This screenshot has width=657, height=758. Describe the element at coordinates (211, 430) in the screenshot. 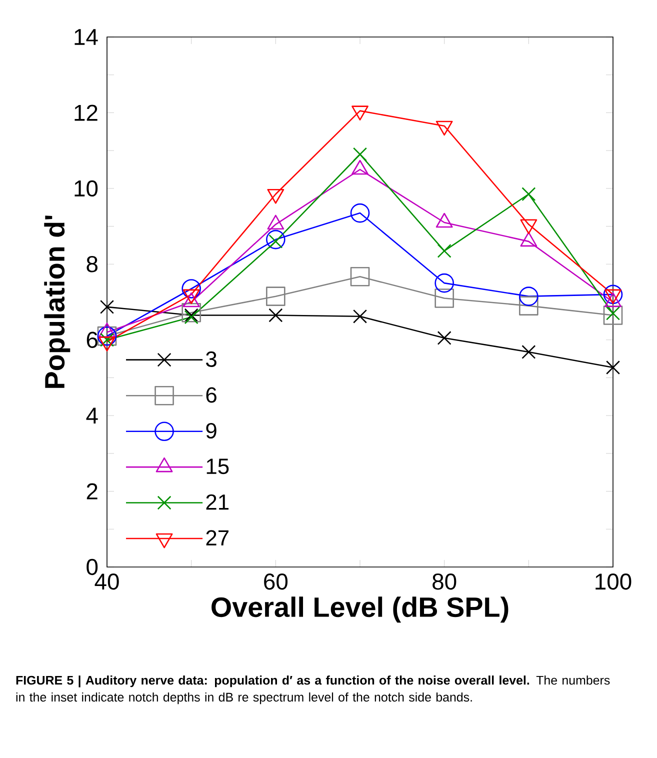

I see `legend-label: 9` at that location.